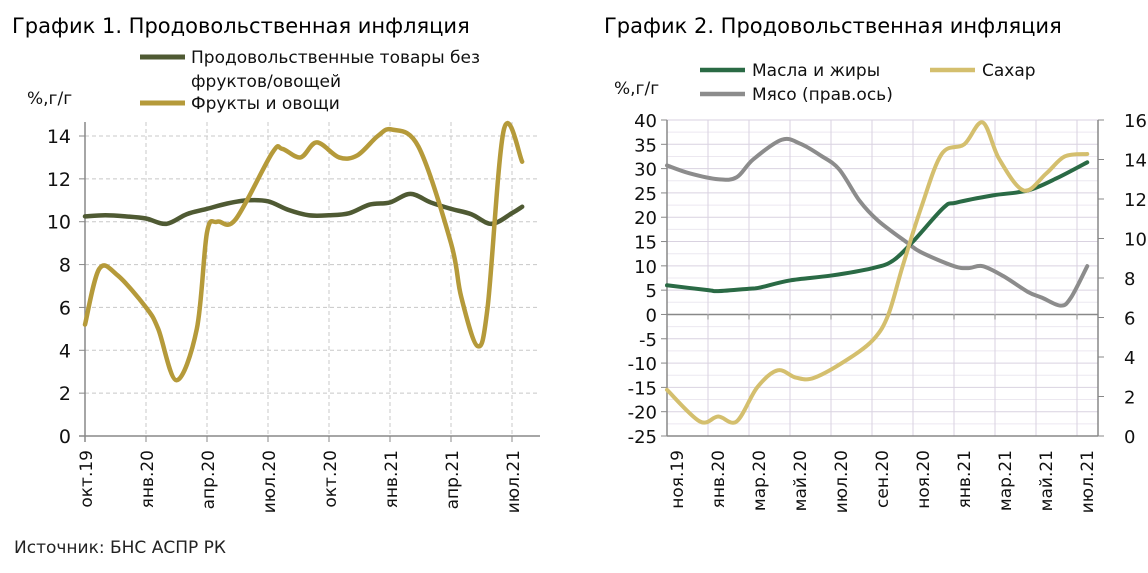 The image size is (1148, 573). What do you see at coordinates (877, 227) in the screenshot?
I see `series-line-oils-fats` at bounding box center [877, 227].